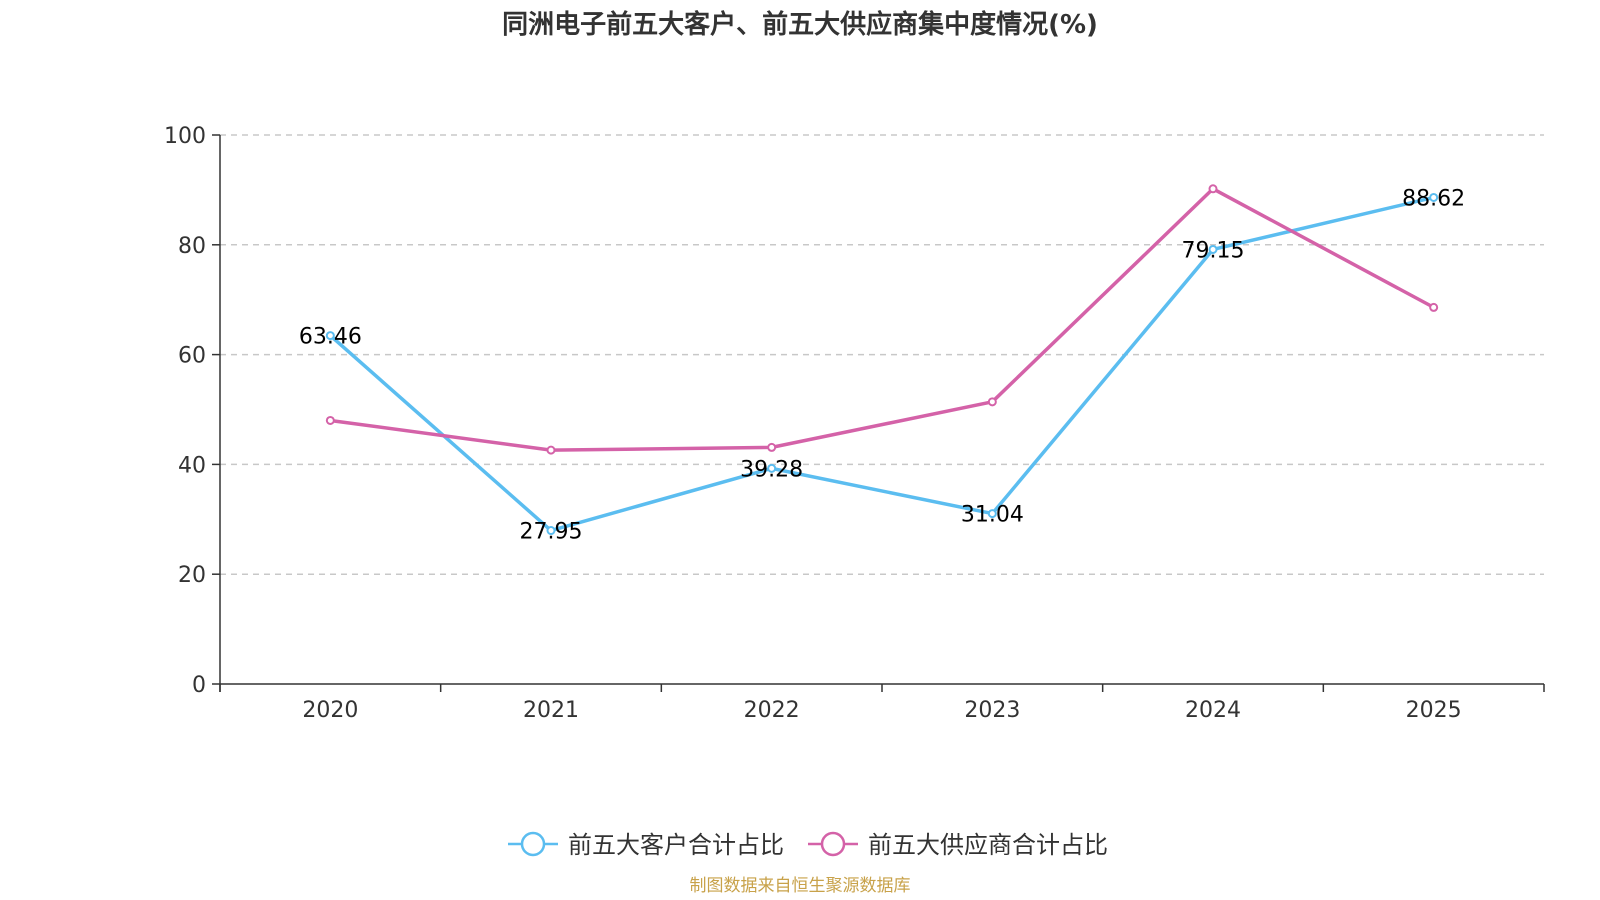  I want to click on data-label: 27.95, so click(551, 532).